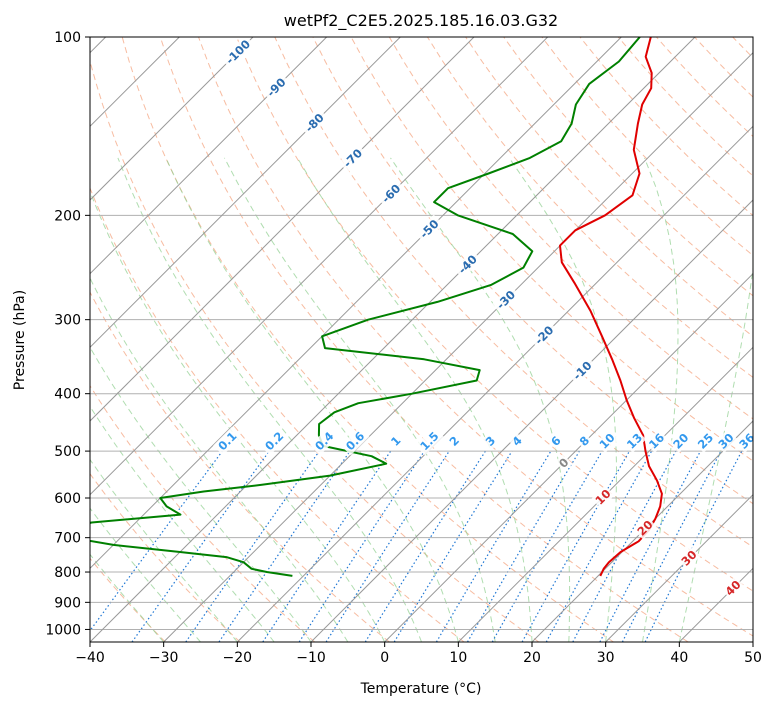 The width and height of the screenshot is (775, 708). Describe the element at coordinates (67, 573) in the screenshot. I see `y-tick-label: 800` at that location.